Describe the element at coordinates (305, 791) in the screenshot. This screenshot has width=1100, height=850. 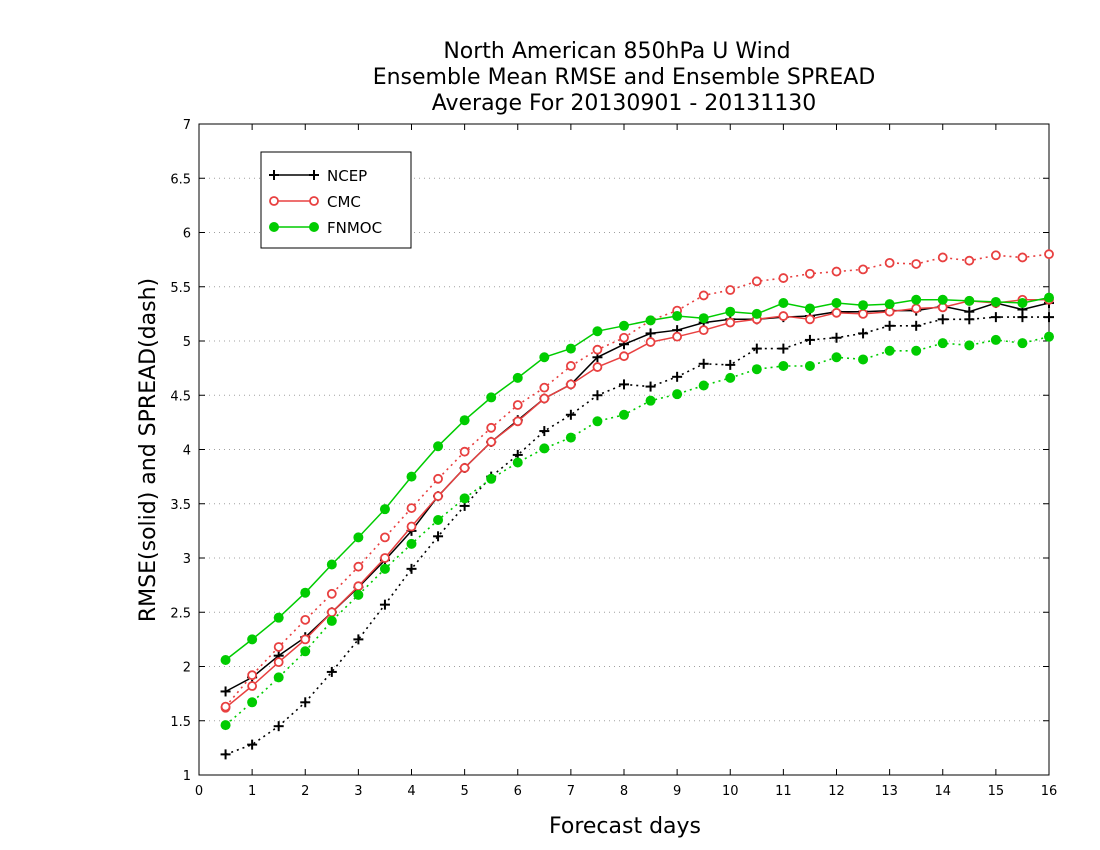
I see `x-tick-label: 2` at that location.